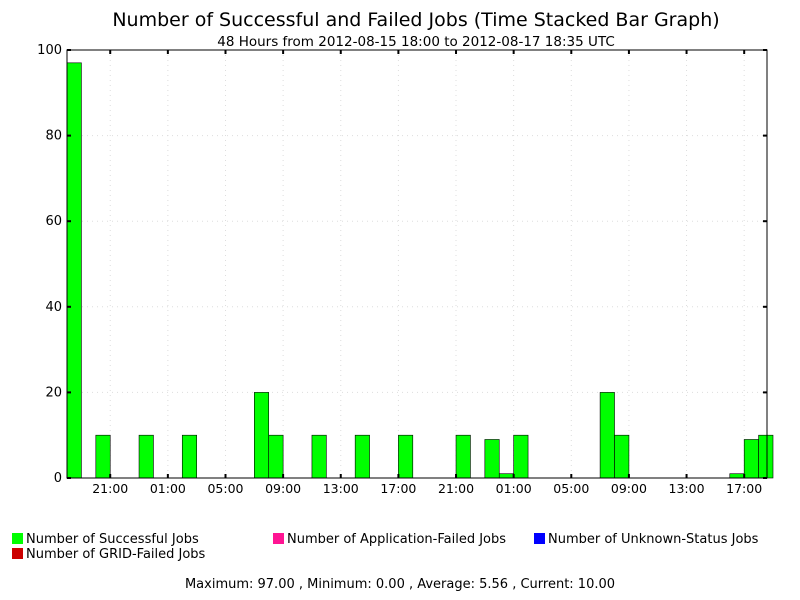 This screenshot has width=800, height=600. What do you see at coordinates (539, 538) in the screenshot?
I see `legend-swatch-unknown-status` at bounding box center [539, 538].